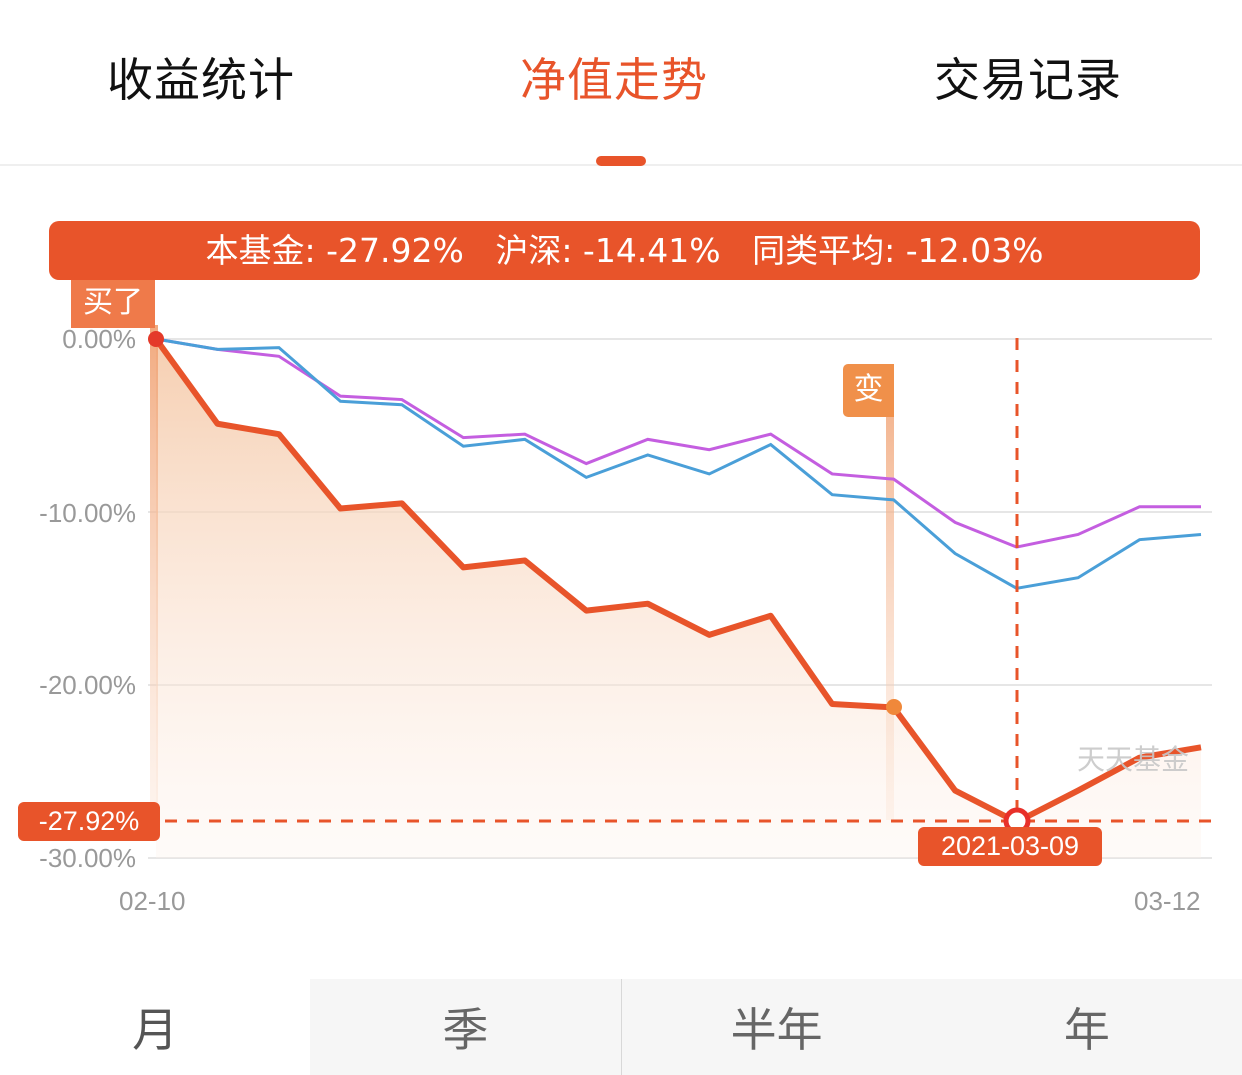 Image resolution: width=1242 pixels, height=1075 pixels. Describe the element at coordinates (776, 1027) in the screenshot. I see `period-half-year: 半年` at that location.